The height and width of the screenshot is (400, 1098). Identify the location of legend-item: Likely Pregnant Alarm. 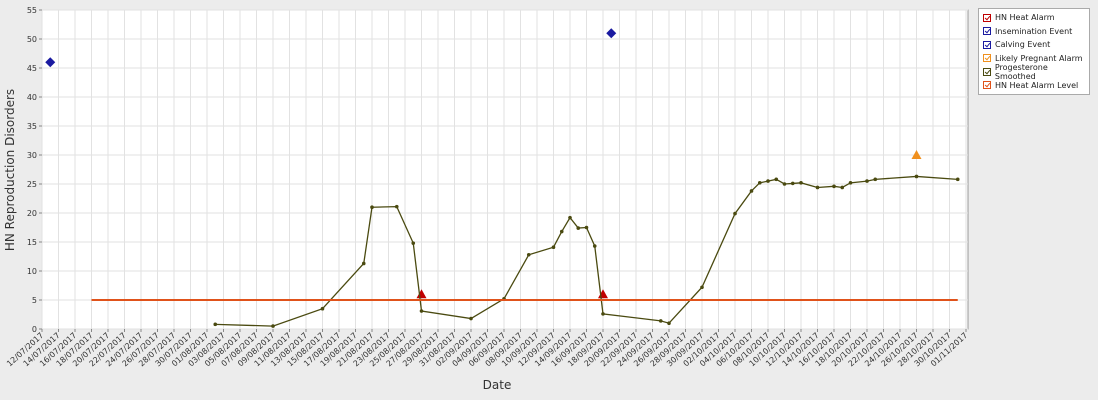
(1034, 59).